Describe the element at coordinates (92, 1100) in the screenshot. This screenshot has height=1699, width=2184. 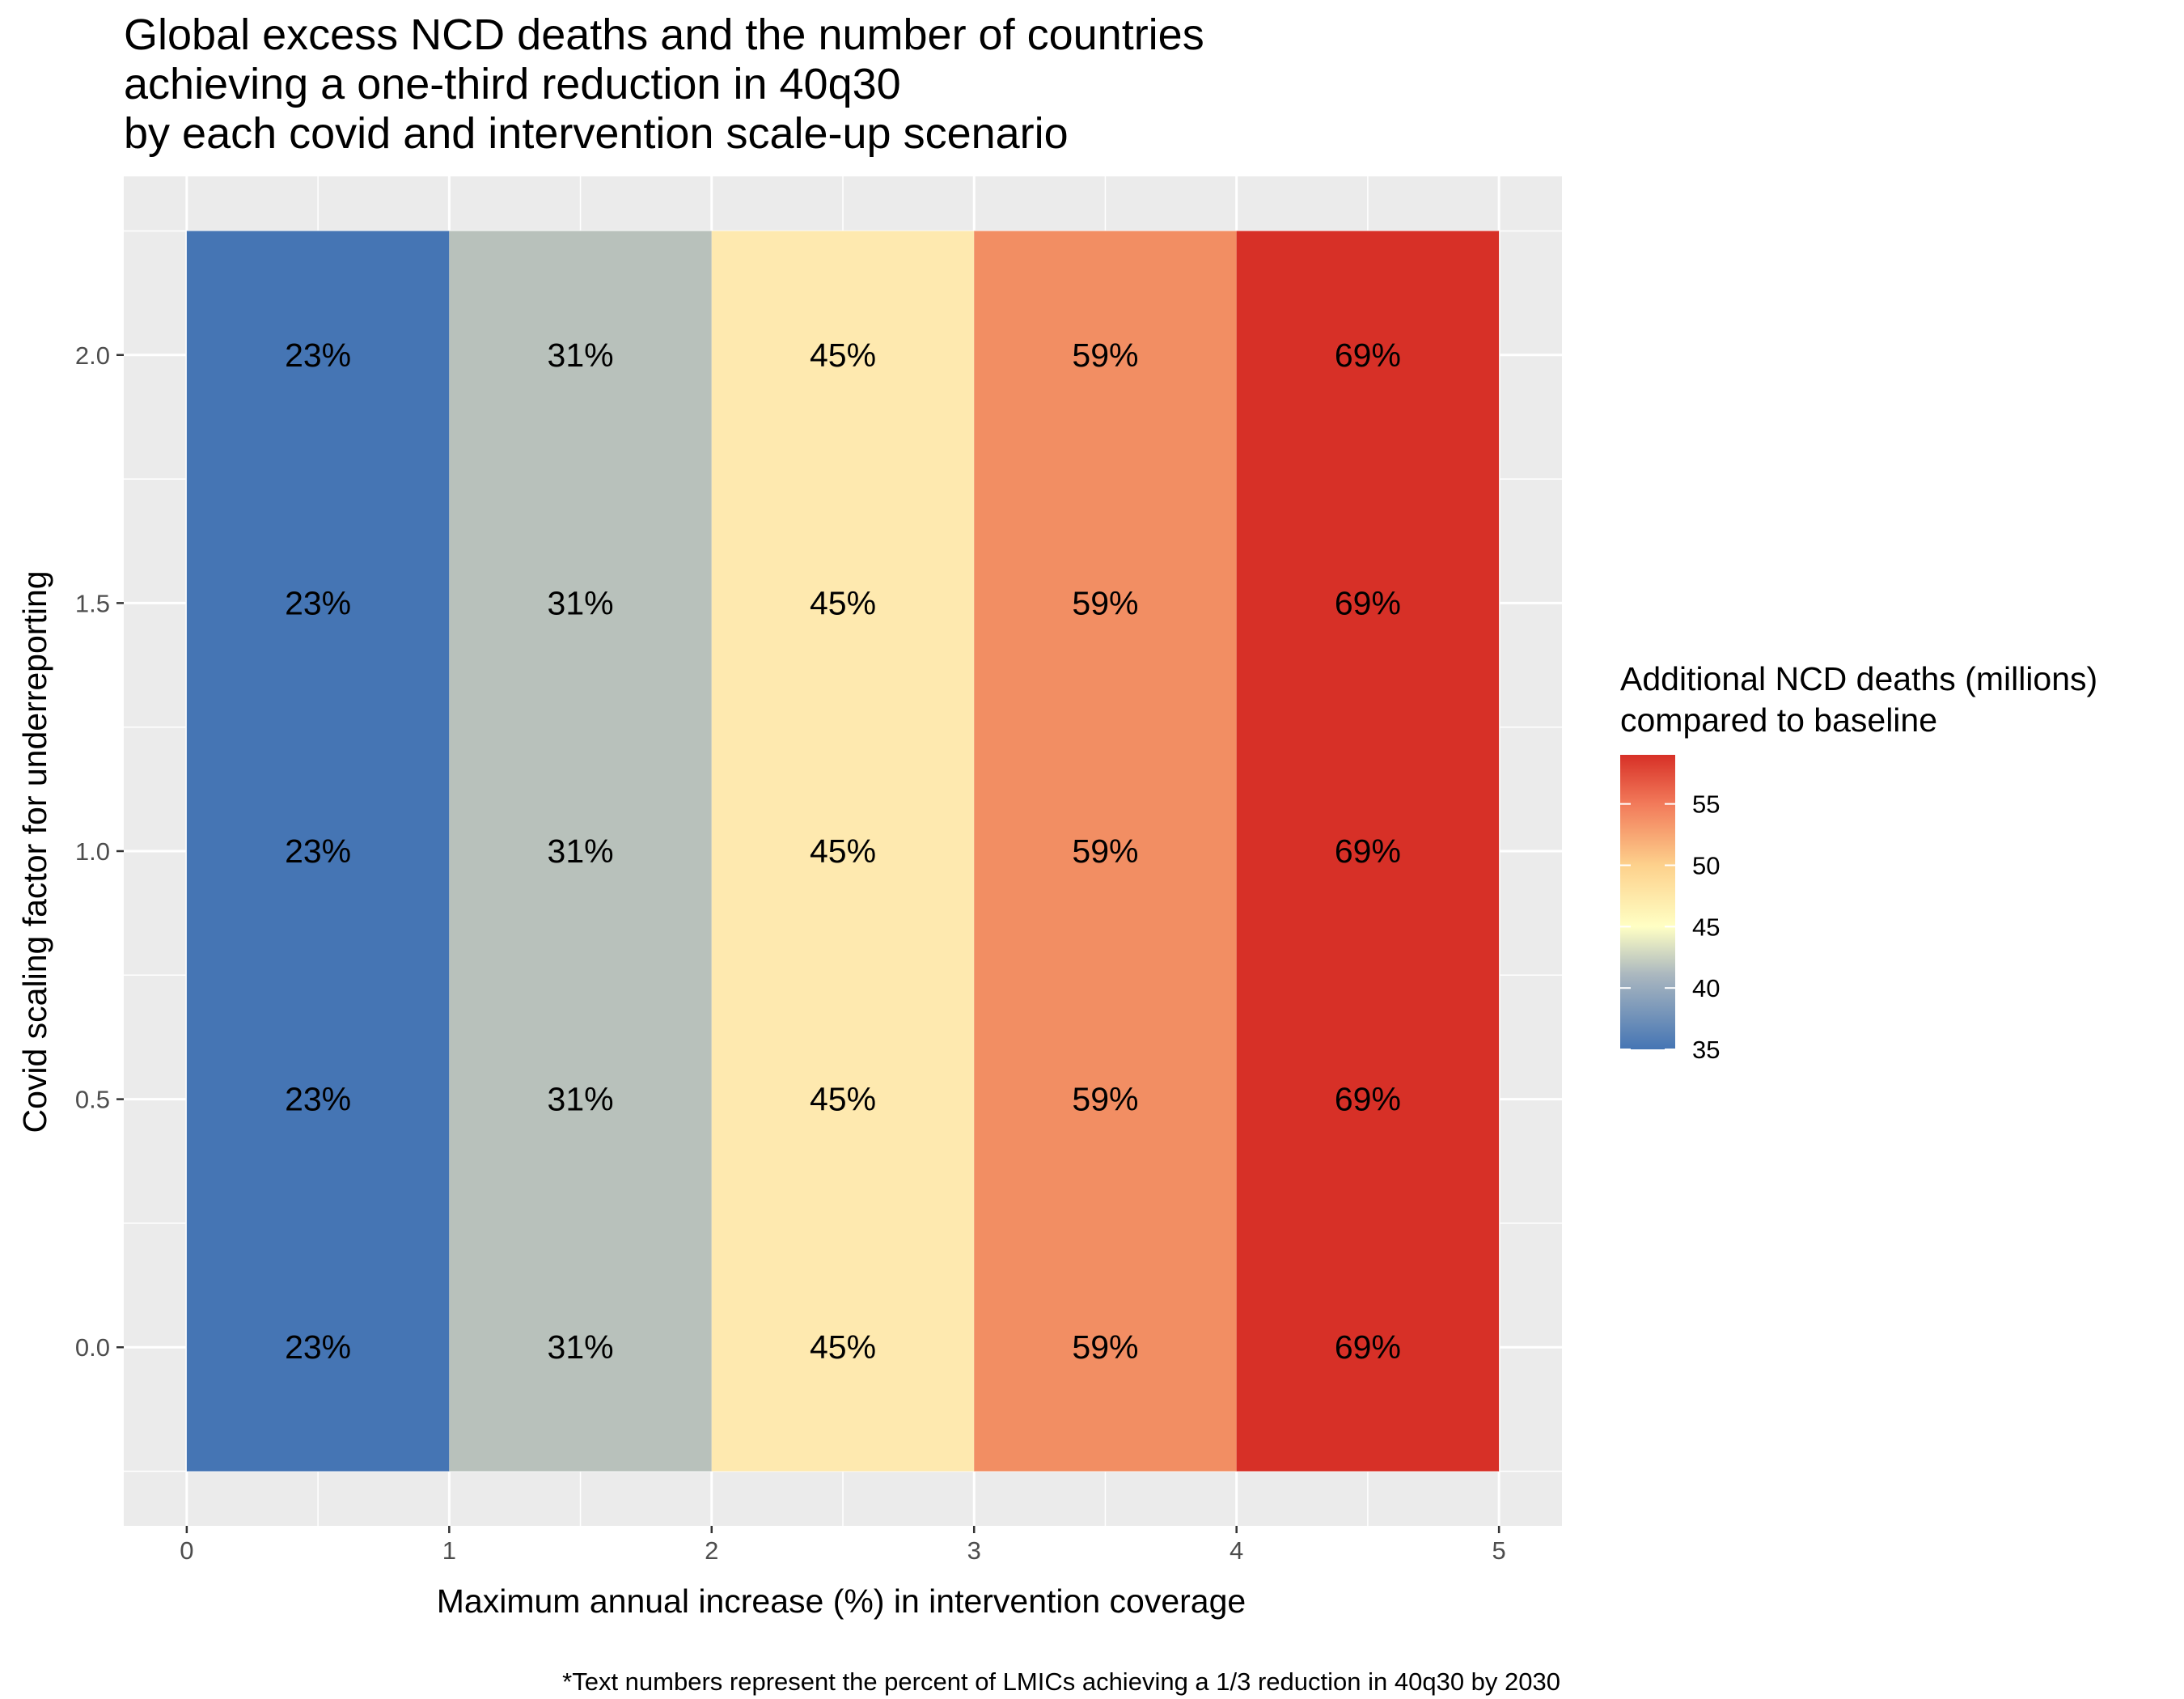
I see `y-tick-label: 0.5` at that location.